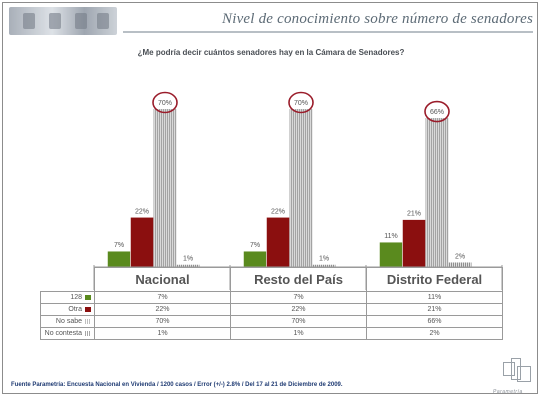 Image resolution: width=543 pixels, height=400 pixels. What do you see at coordinates (434, 309) in the screenshot?
I see `table-cell: 21%` at bounding box center [434, 309].